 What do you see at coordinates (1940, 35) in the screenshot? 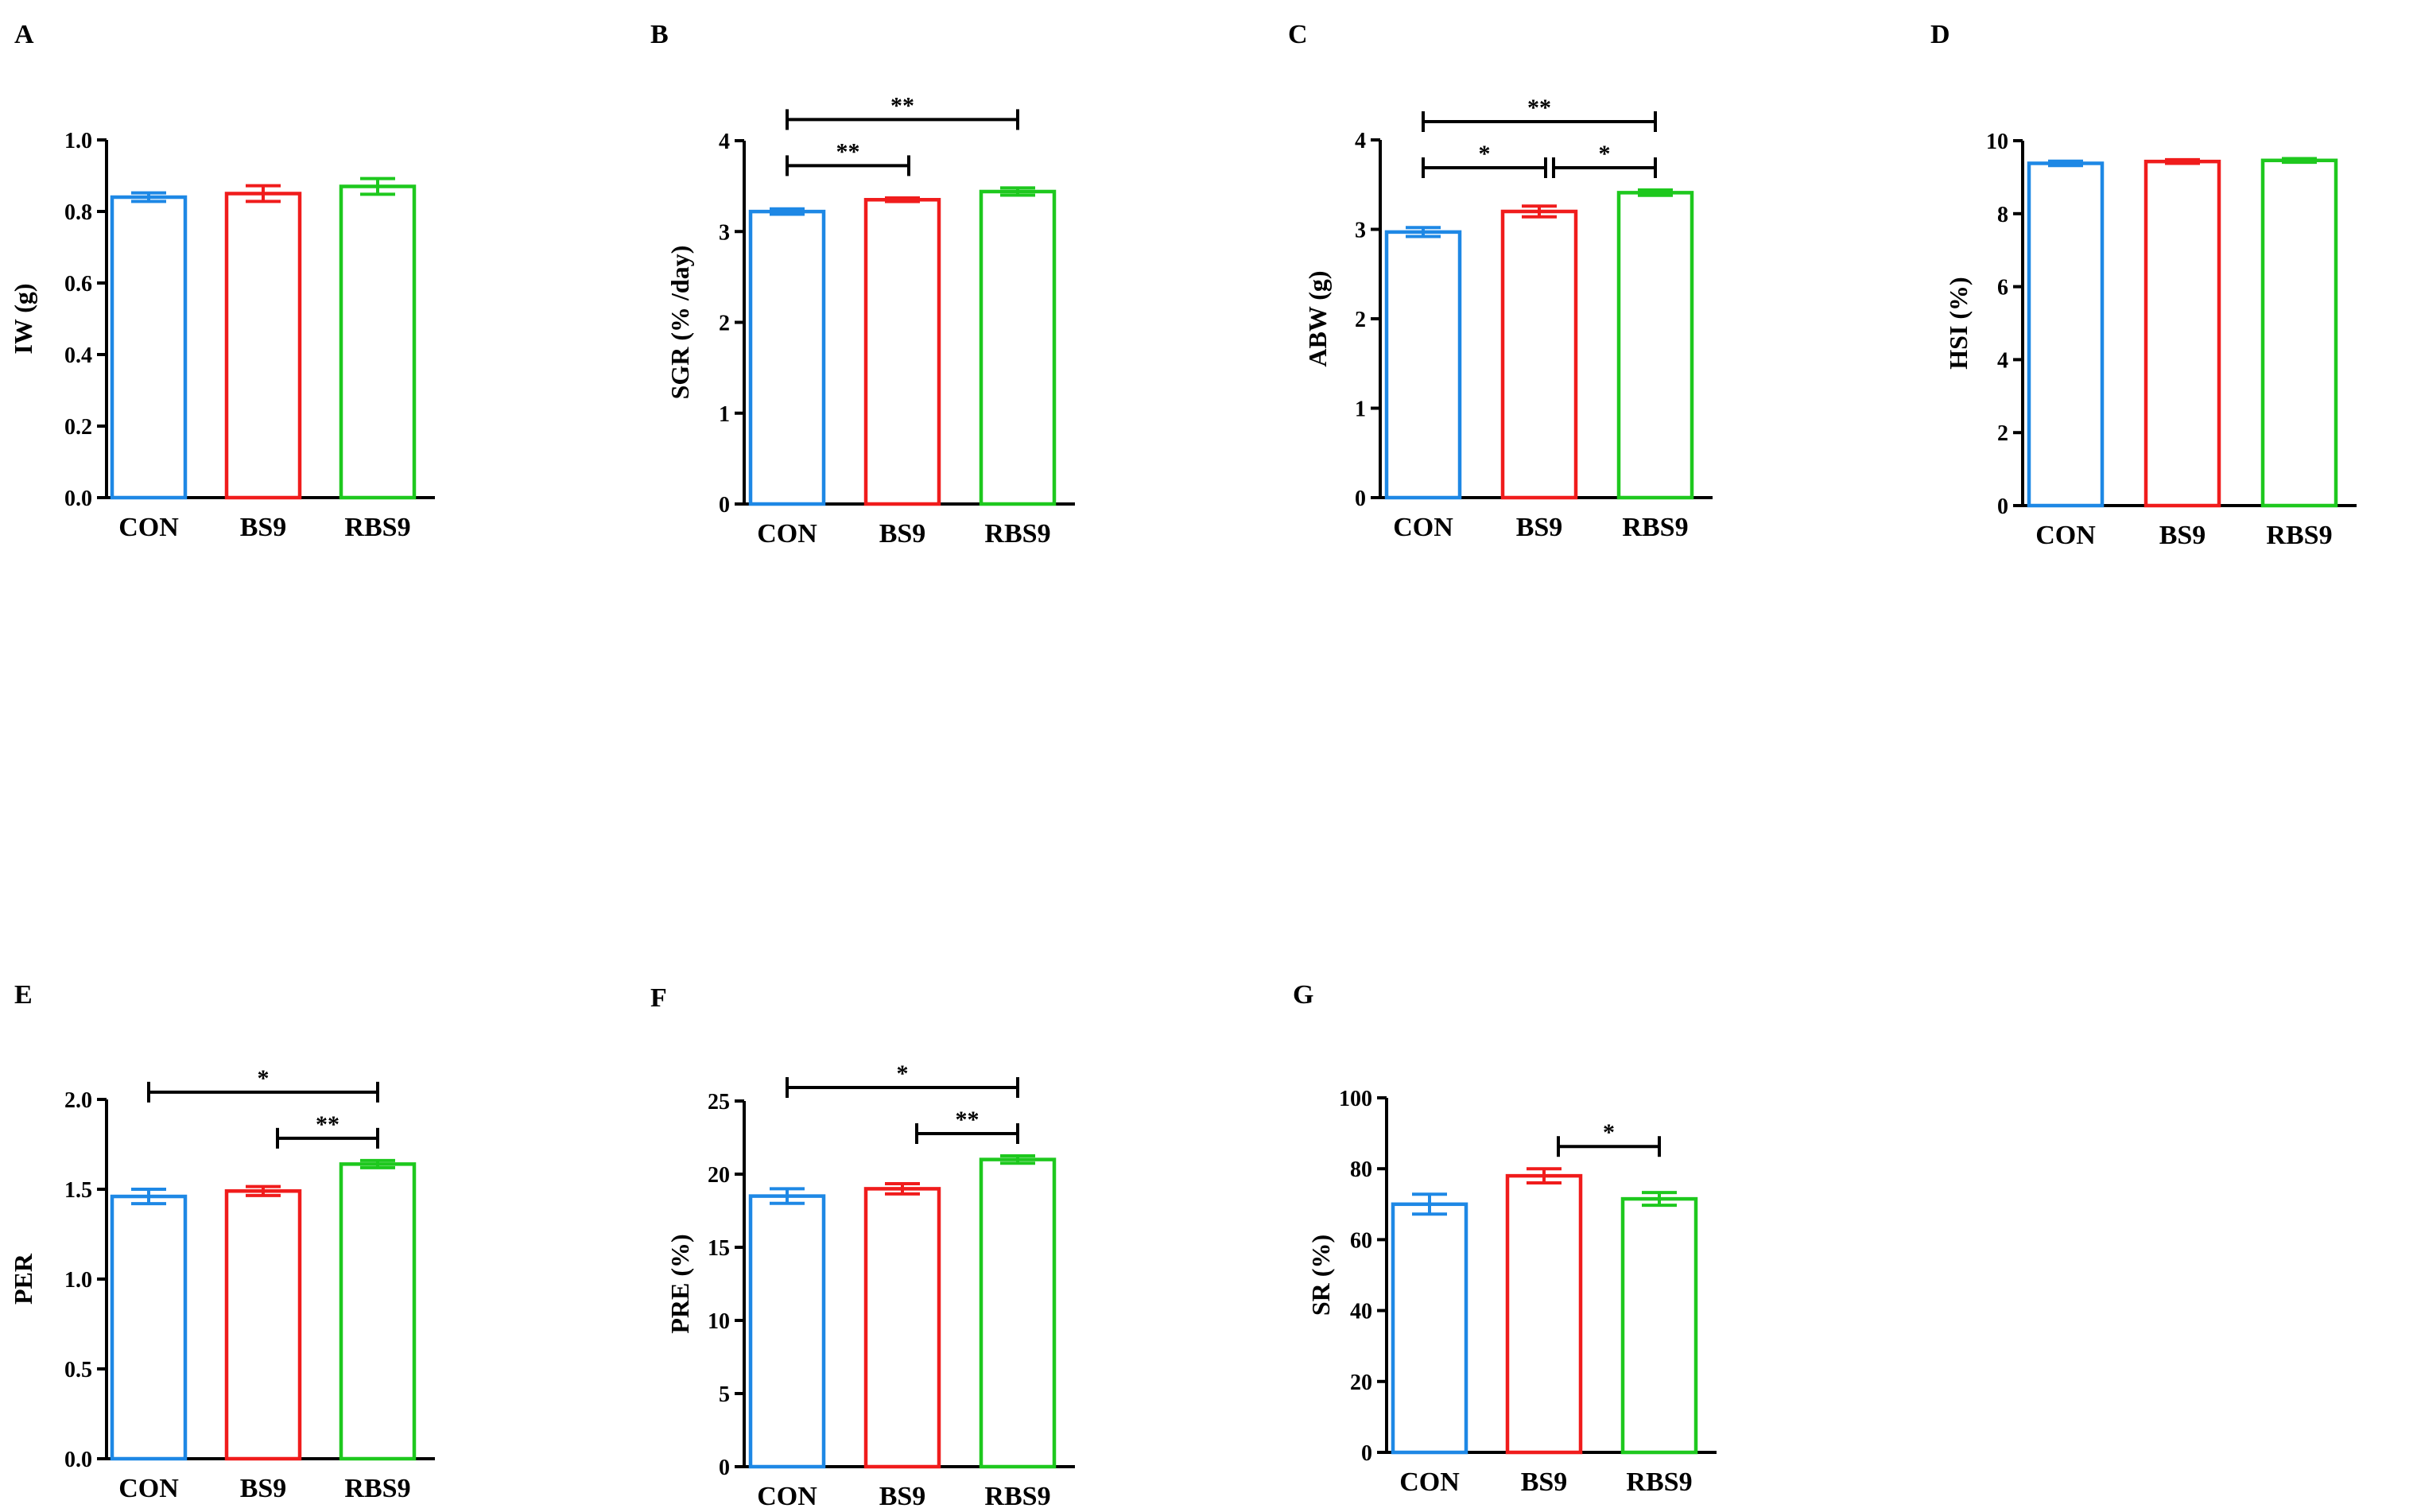
I see `panel-letter: D` at bounding box center [1940, 35].